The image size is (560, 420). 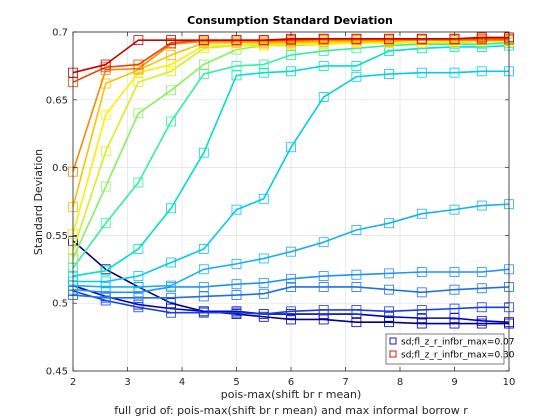 I want to click on y-tick-label: 0.45, so click(x=57, y=372).